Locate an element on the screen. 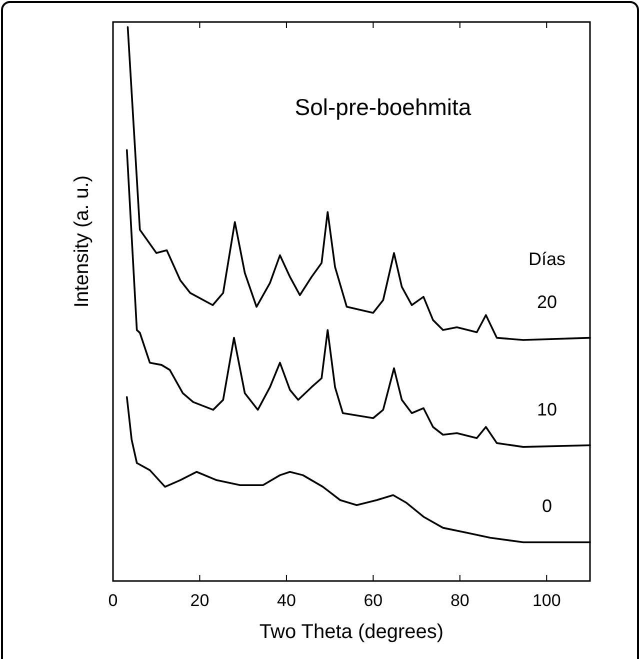 The image size is (640, 659). x-tick-label: 60 is located at coordinates (373, 600).